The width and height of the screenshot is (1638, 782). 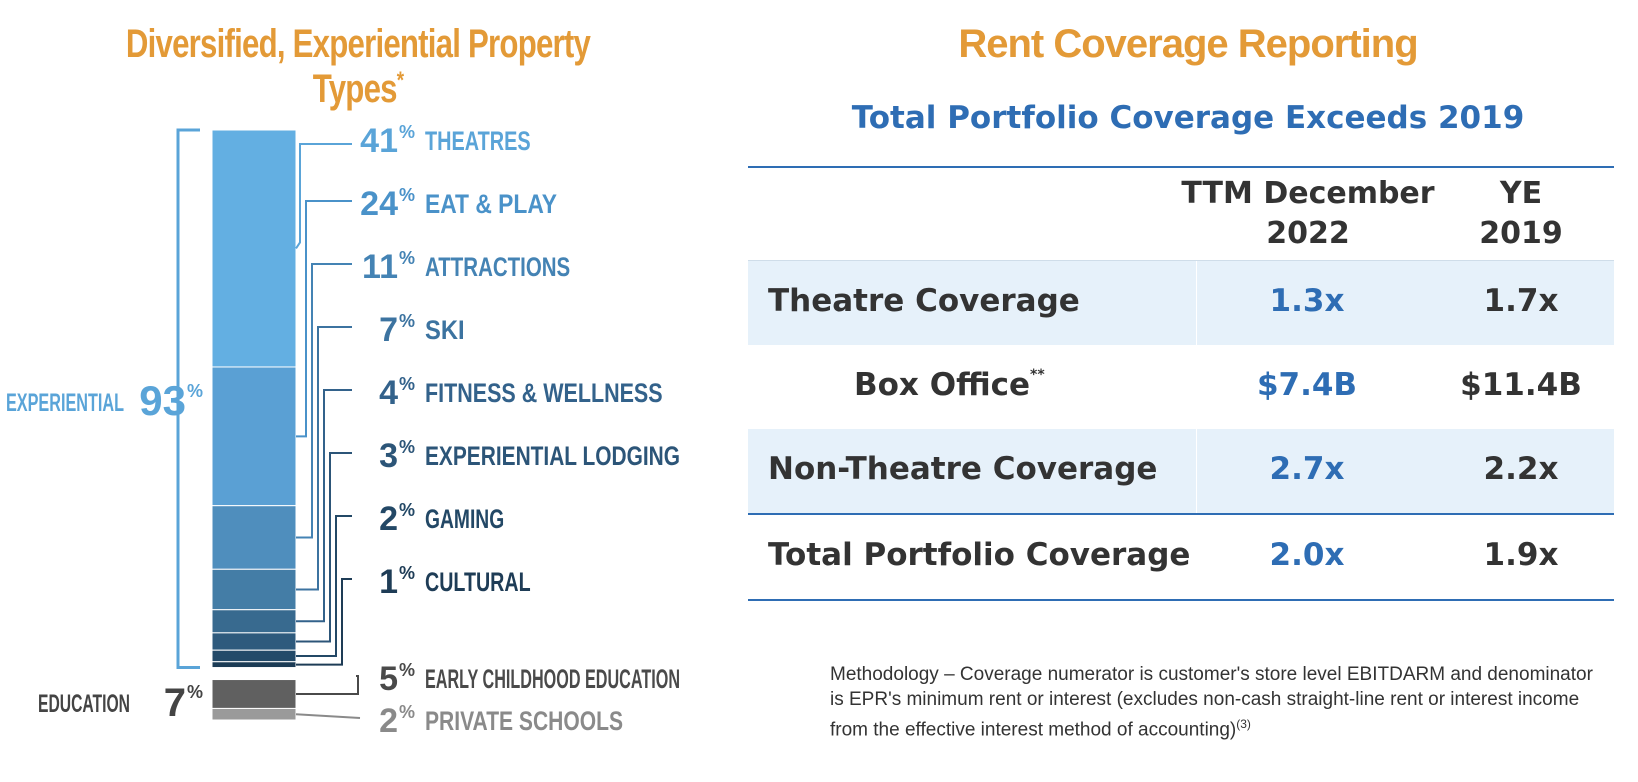 I want to click on segment-percent-cultural: 1, so click(x=388, y=582).